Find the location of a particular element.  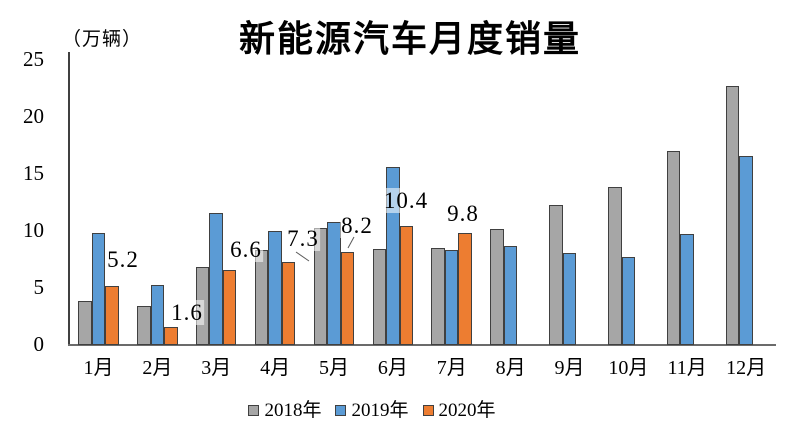

legend-item-2020年: 2020年 is located at coordinates (459, 410).